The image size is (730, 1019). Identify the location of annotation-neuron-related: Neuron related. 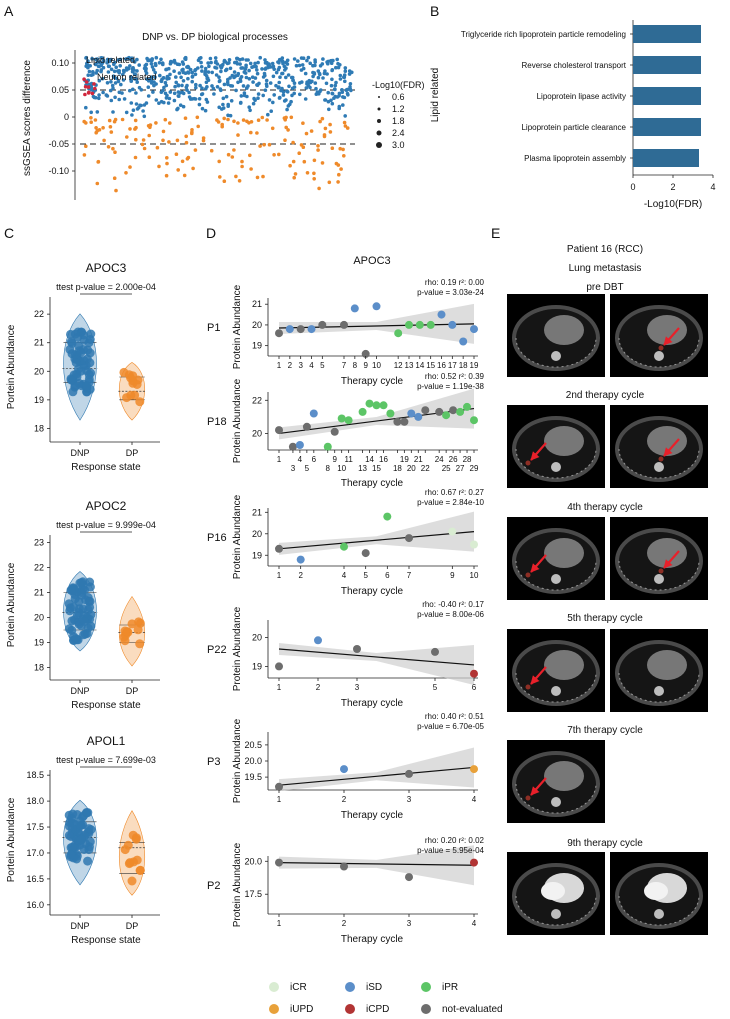
(127, 77).